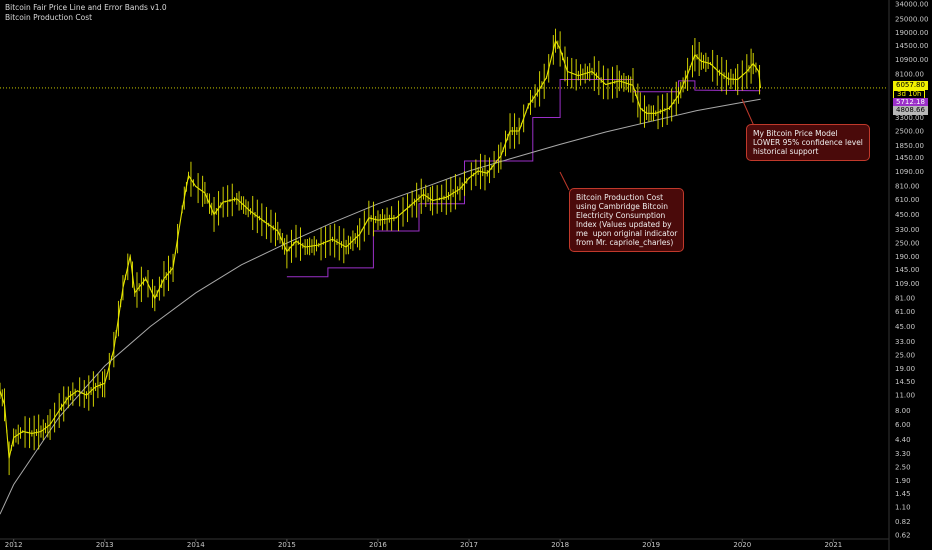 This screenshot has height=550, width=932. I want to click on y-tick-label: 450.00, so click(907, 215).